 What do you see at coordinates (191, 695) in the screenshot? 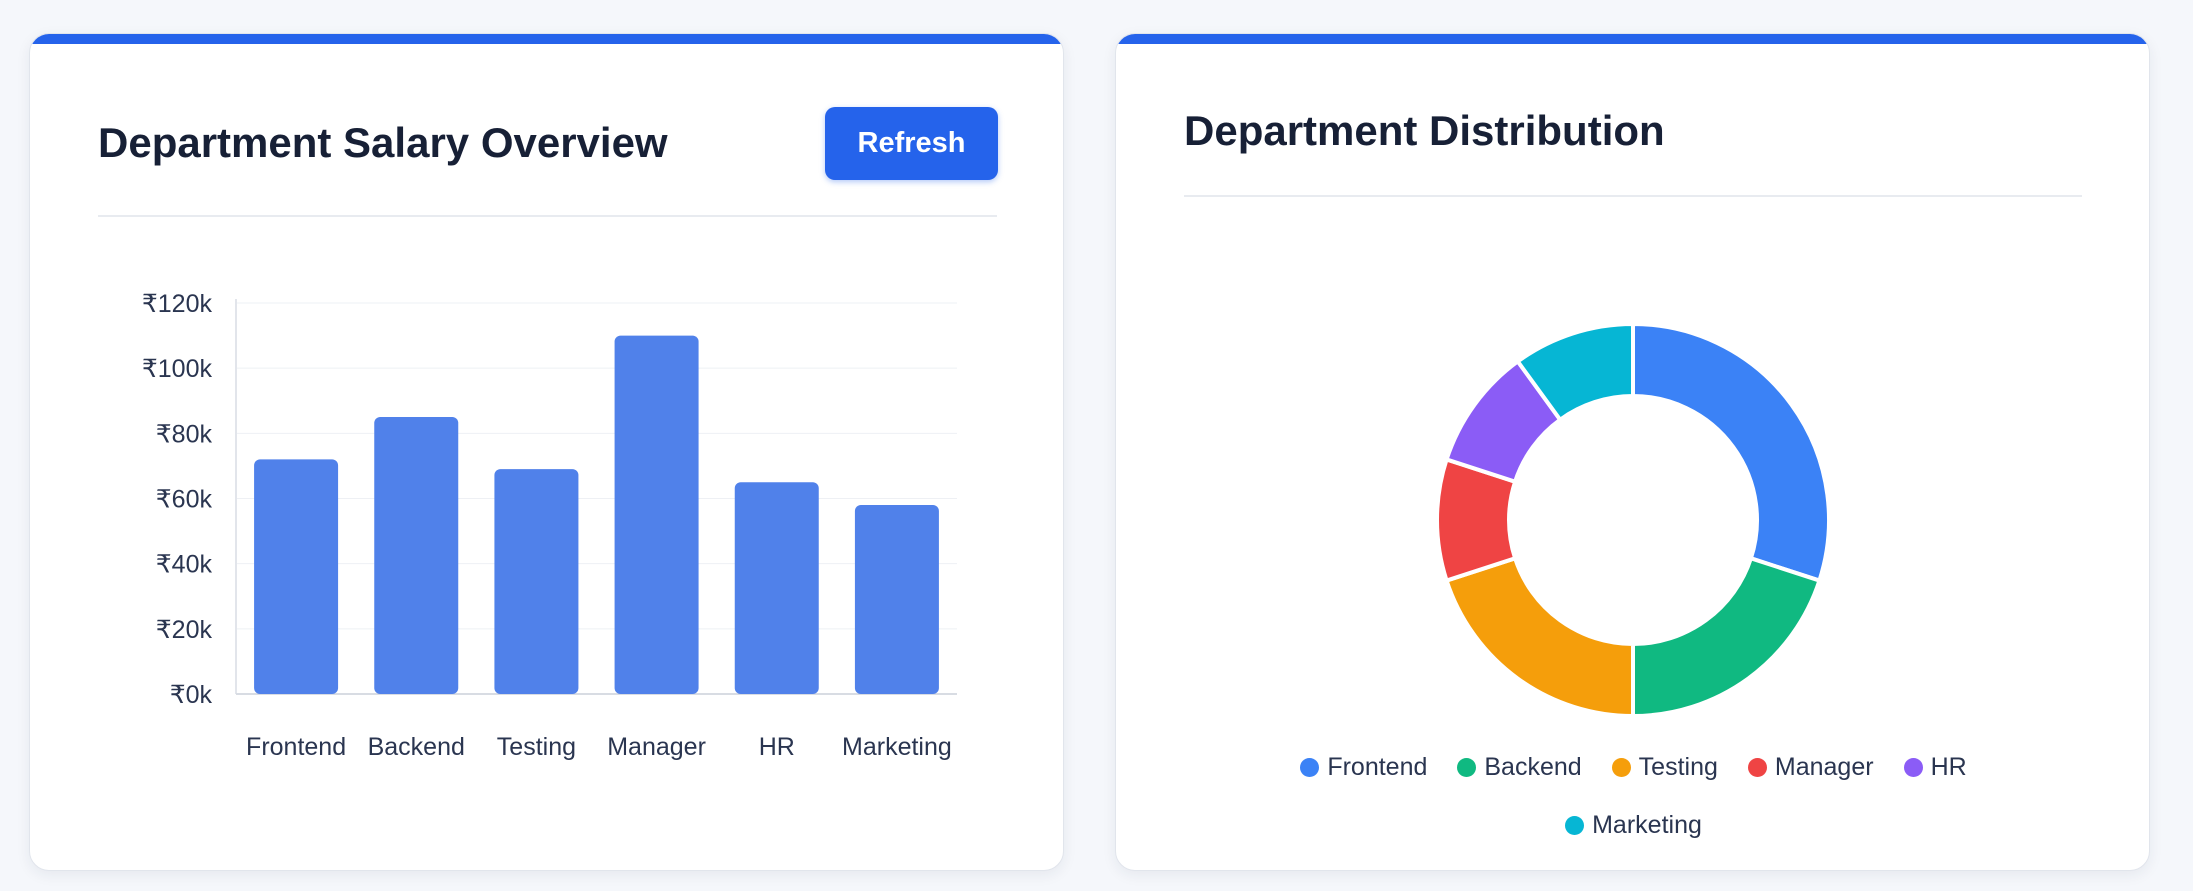
I see `y-tick-label: ₹0k` at bounding box center [191, 695].